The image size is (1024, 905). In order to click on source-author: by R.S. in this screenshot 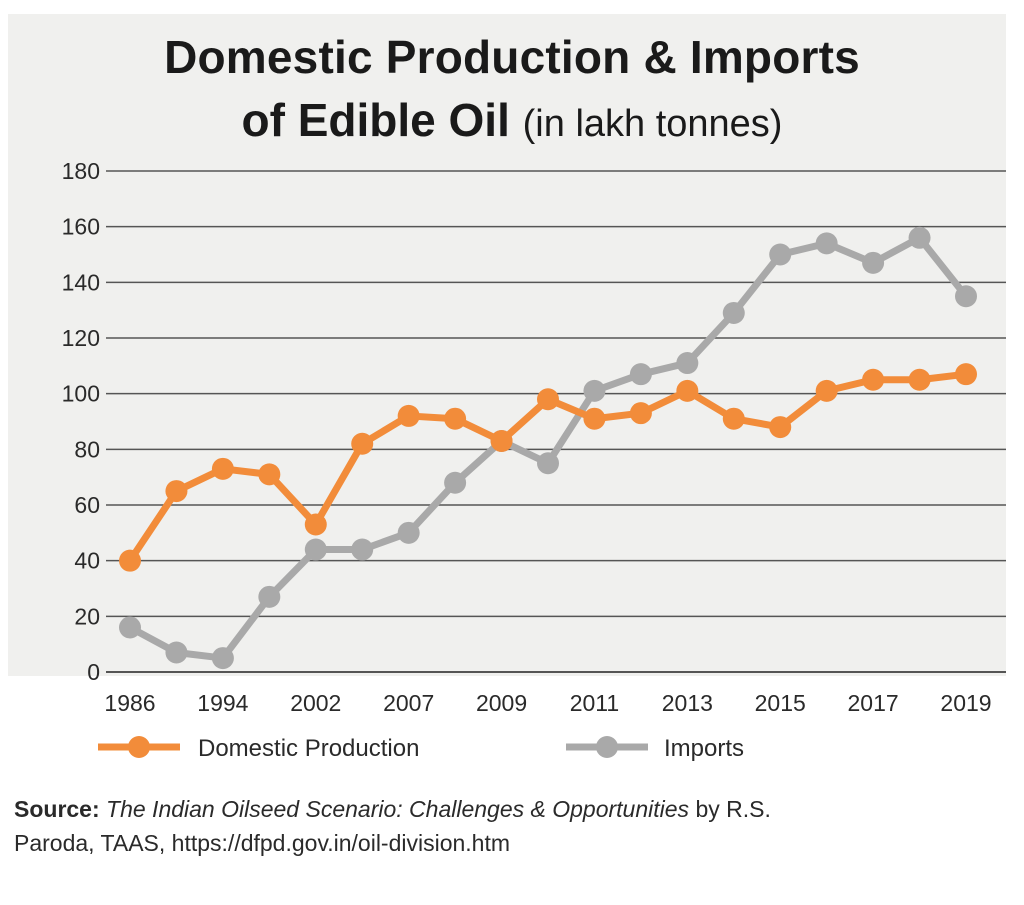, I will do `click(733, 809)`.